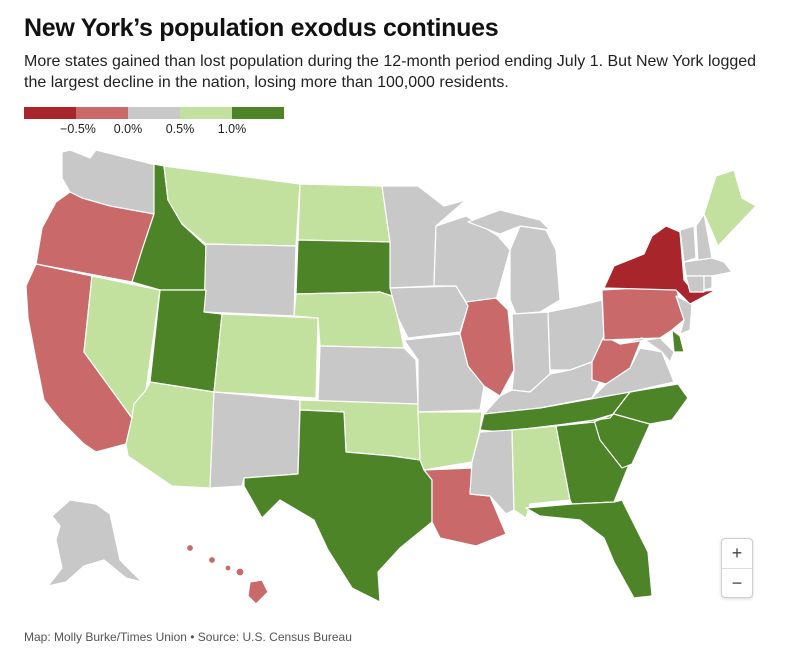  Describe the element at coordinates (78, 129) in the screenshot. I see `legend-tick-minus-half: −0.5%` at that location.